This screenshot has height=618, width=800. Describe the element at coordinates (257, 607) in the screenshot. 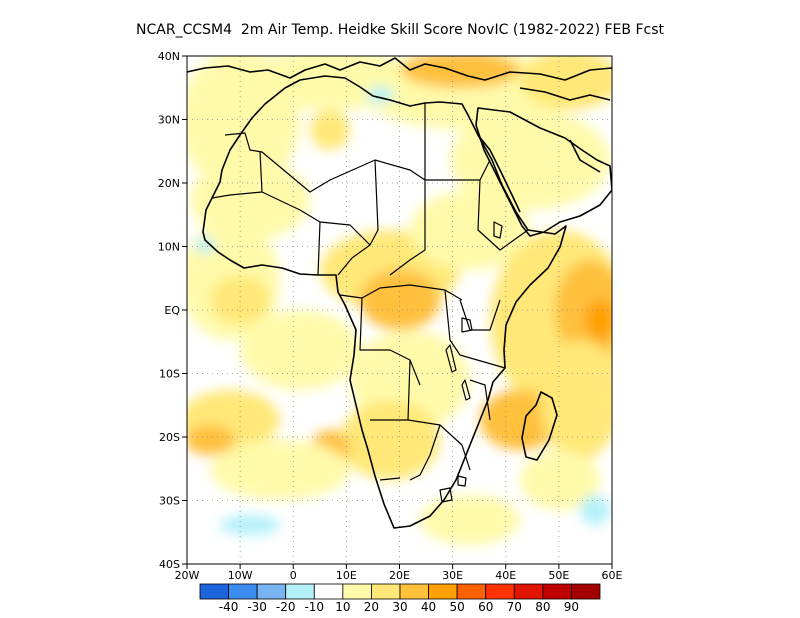

I see `colorbar-label: -30` at that location.